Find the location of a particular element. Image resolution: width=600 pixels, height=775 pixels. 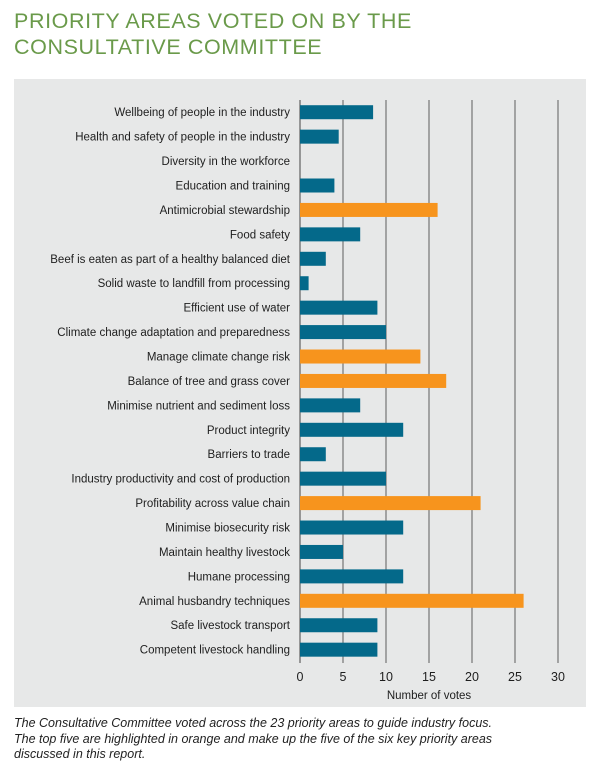

x-tick-label: 30 is located at coordinates (558, 677).